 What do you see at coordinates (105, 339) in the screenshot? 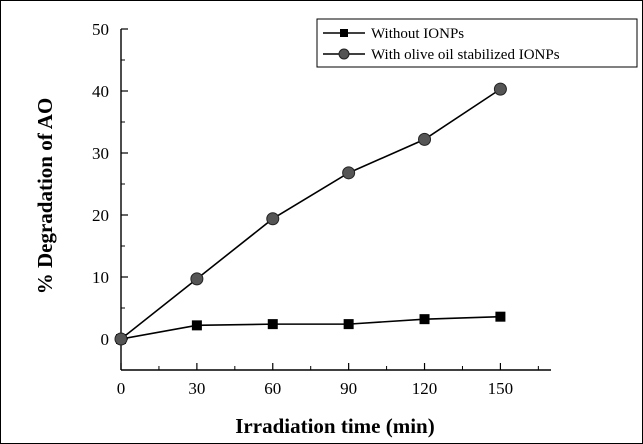
I see `y-tick-label: 0` at bounding box center [105, 339].